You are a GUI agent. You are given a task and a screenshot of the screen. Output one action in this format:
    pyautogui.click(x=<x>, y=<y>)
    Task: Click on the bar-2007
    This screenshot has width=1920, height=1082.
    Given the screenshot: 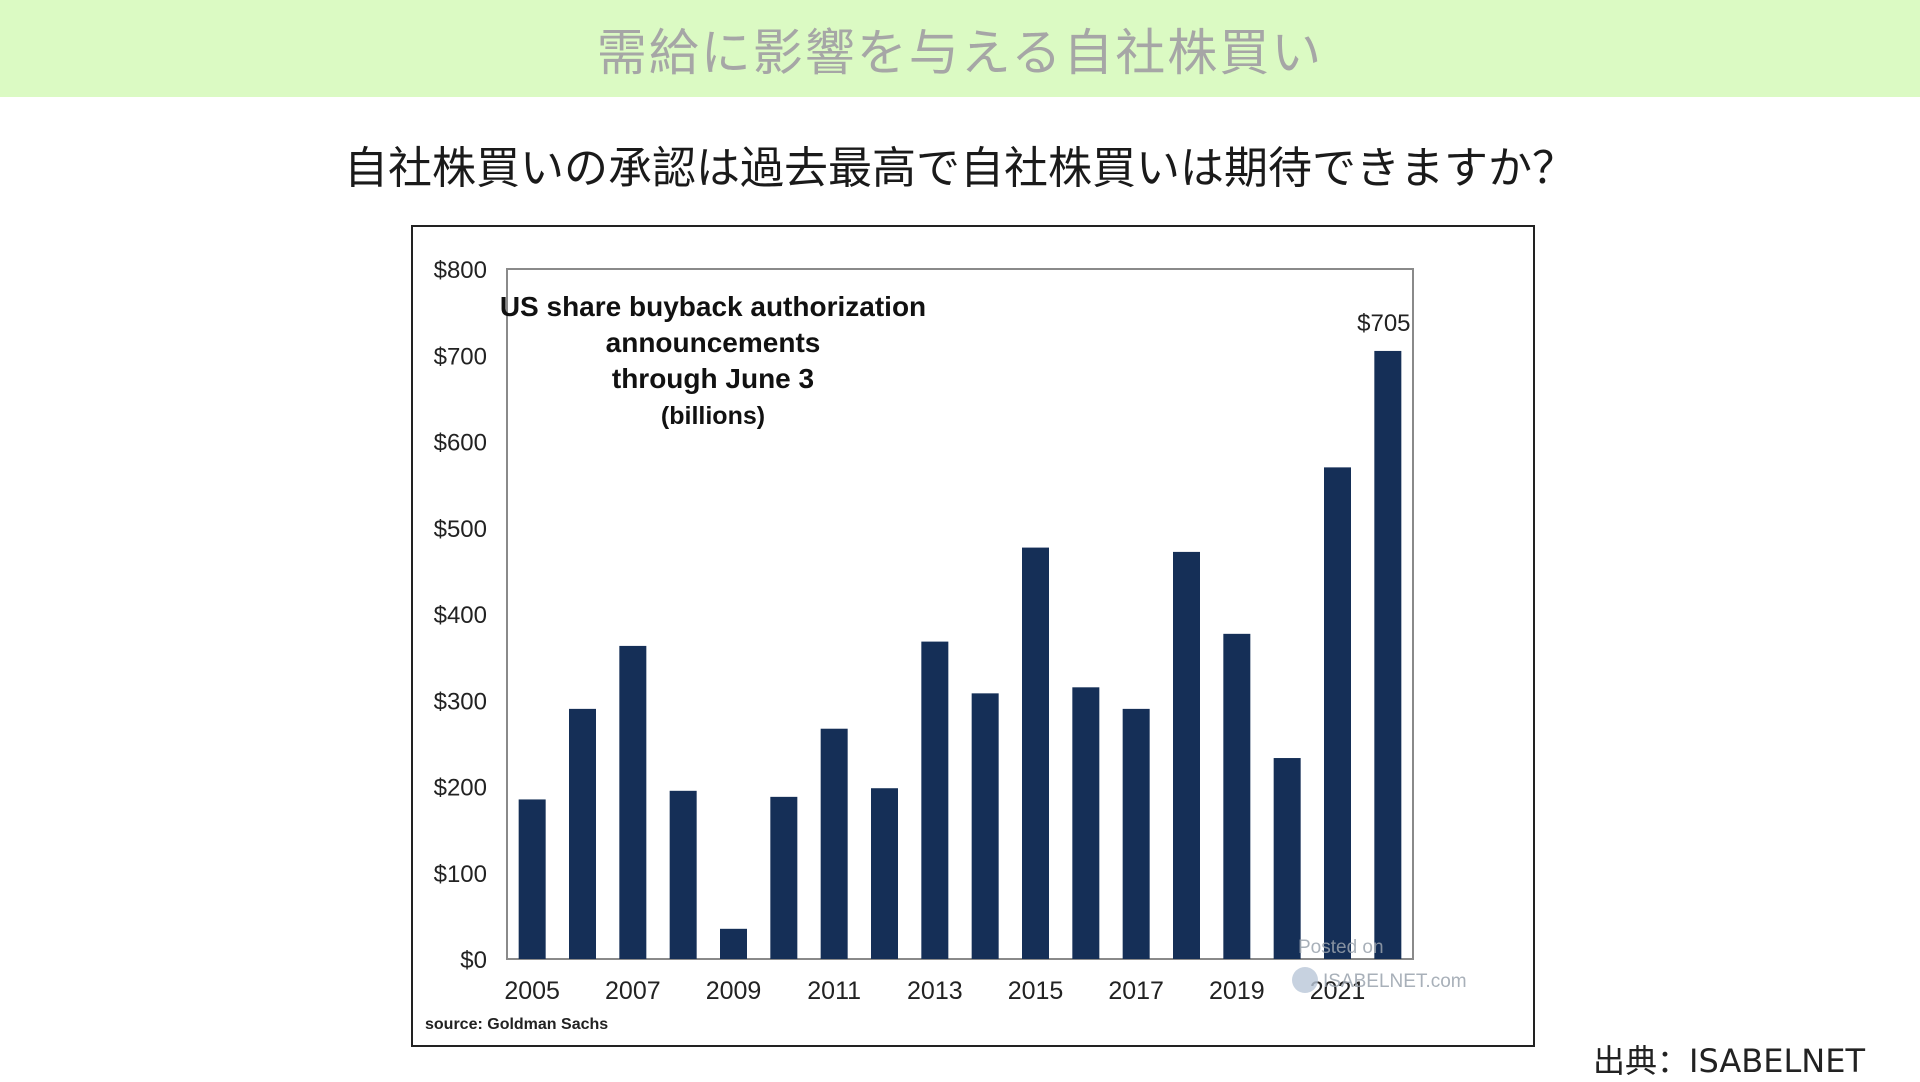 What is the action you would take?
    pyautogui.click(x=633, y=802)
    